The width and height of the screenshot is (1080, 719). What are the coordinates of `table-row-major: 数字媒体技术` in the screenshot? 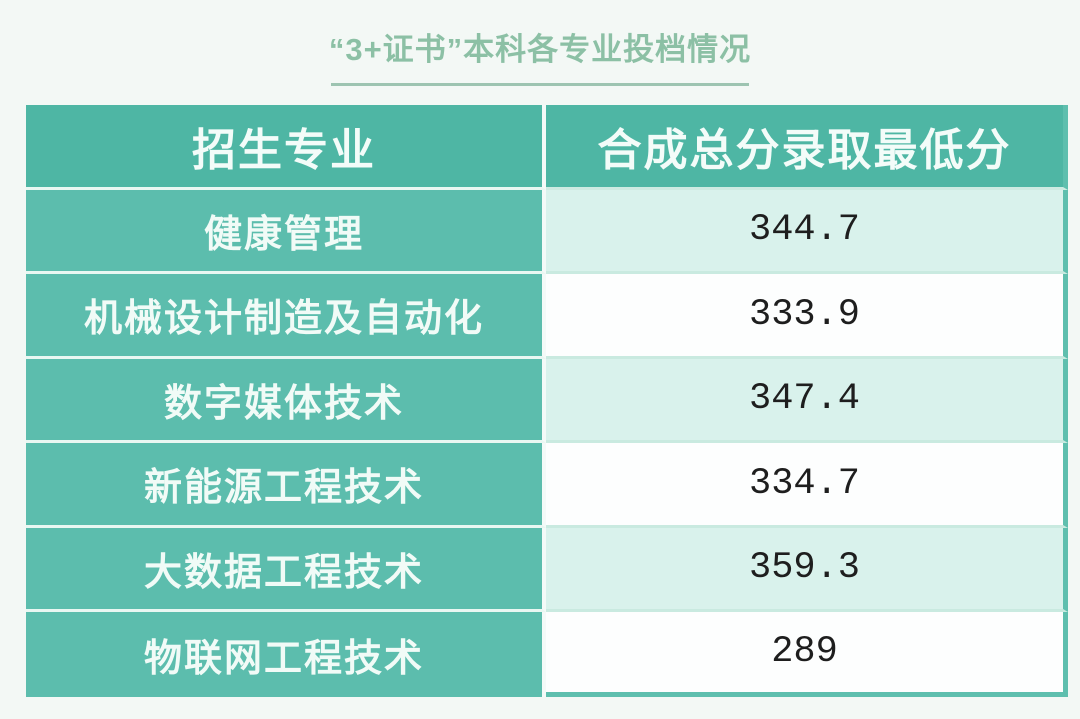 It's located at (286, 400).